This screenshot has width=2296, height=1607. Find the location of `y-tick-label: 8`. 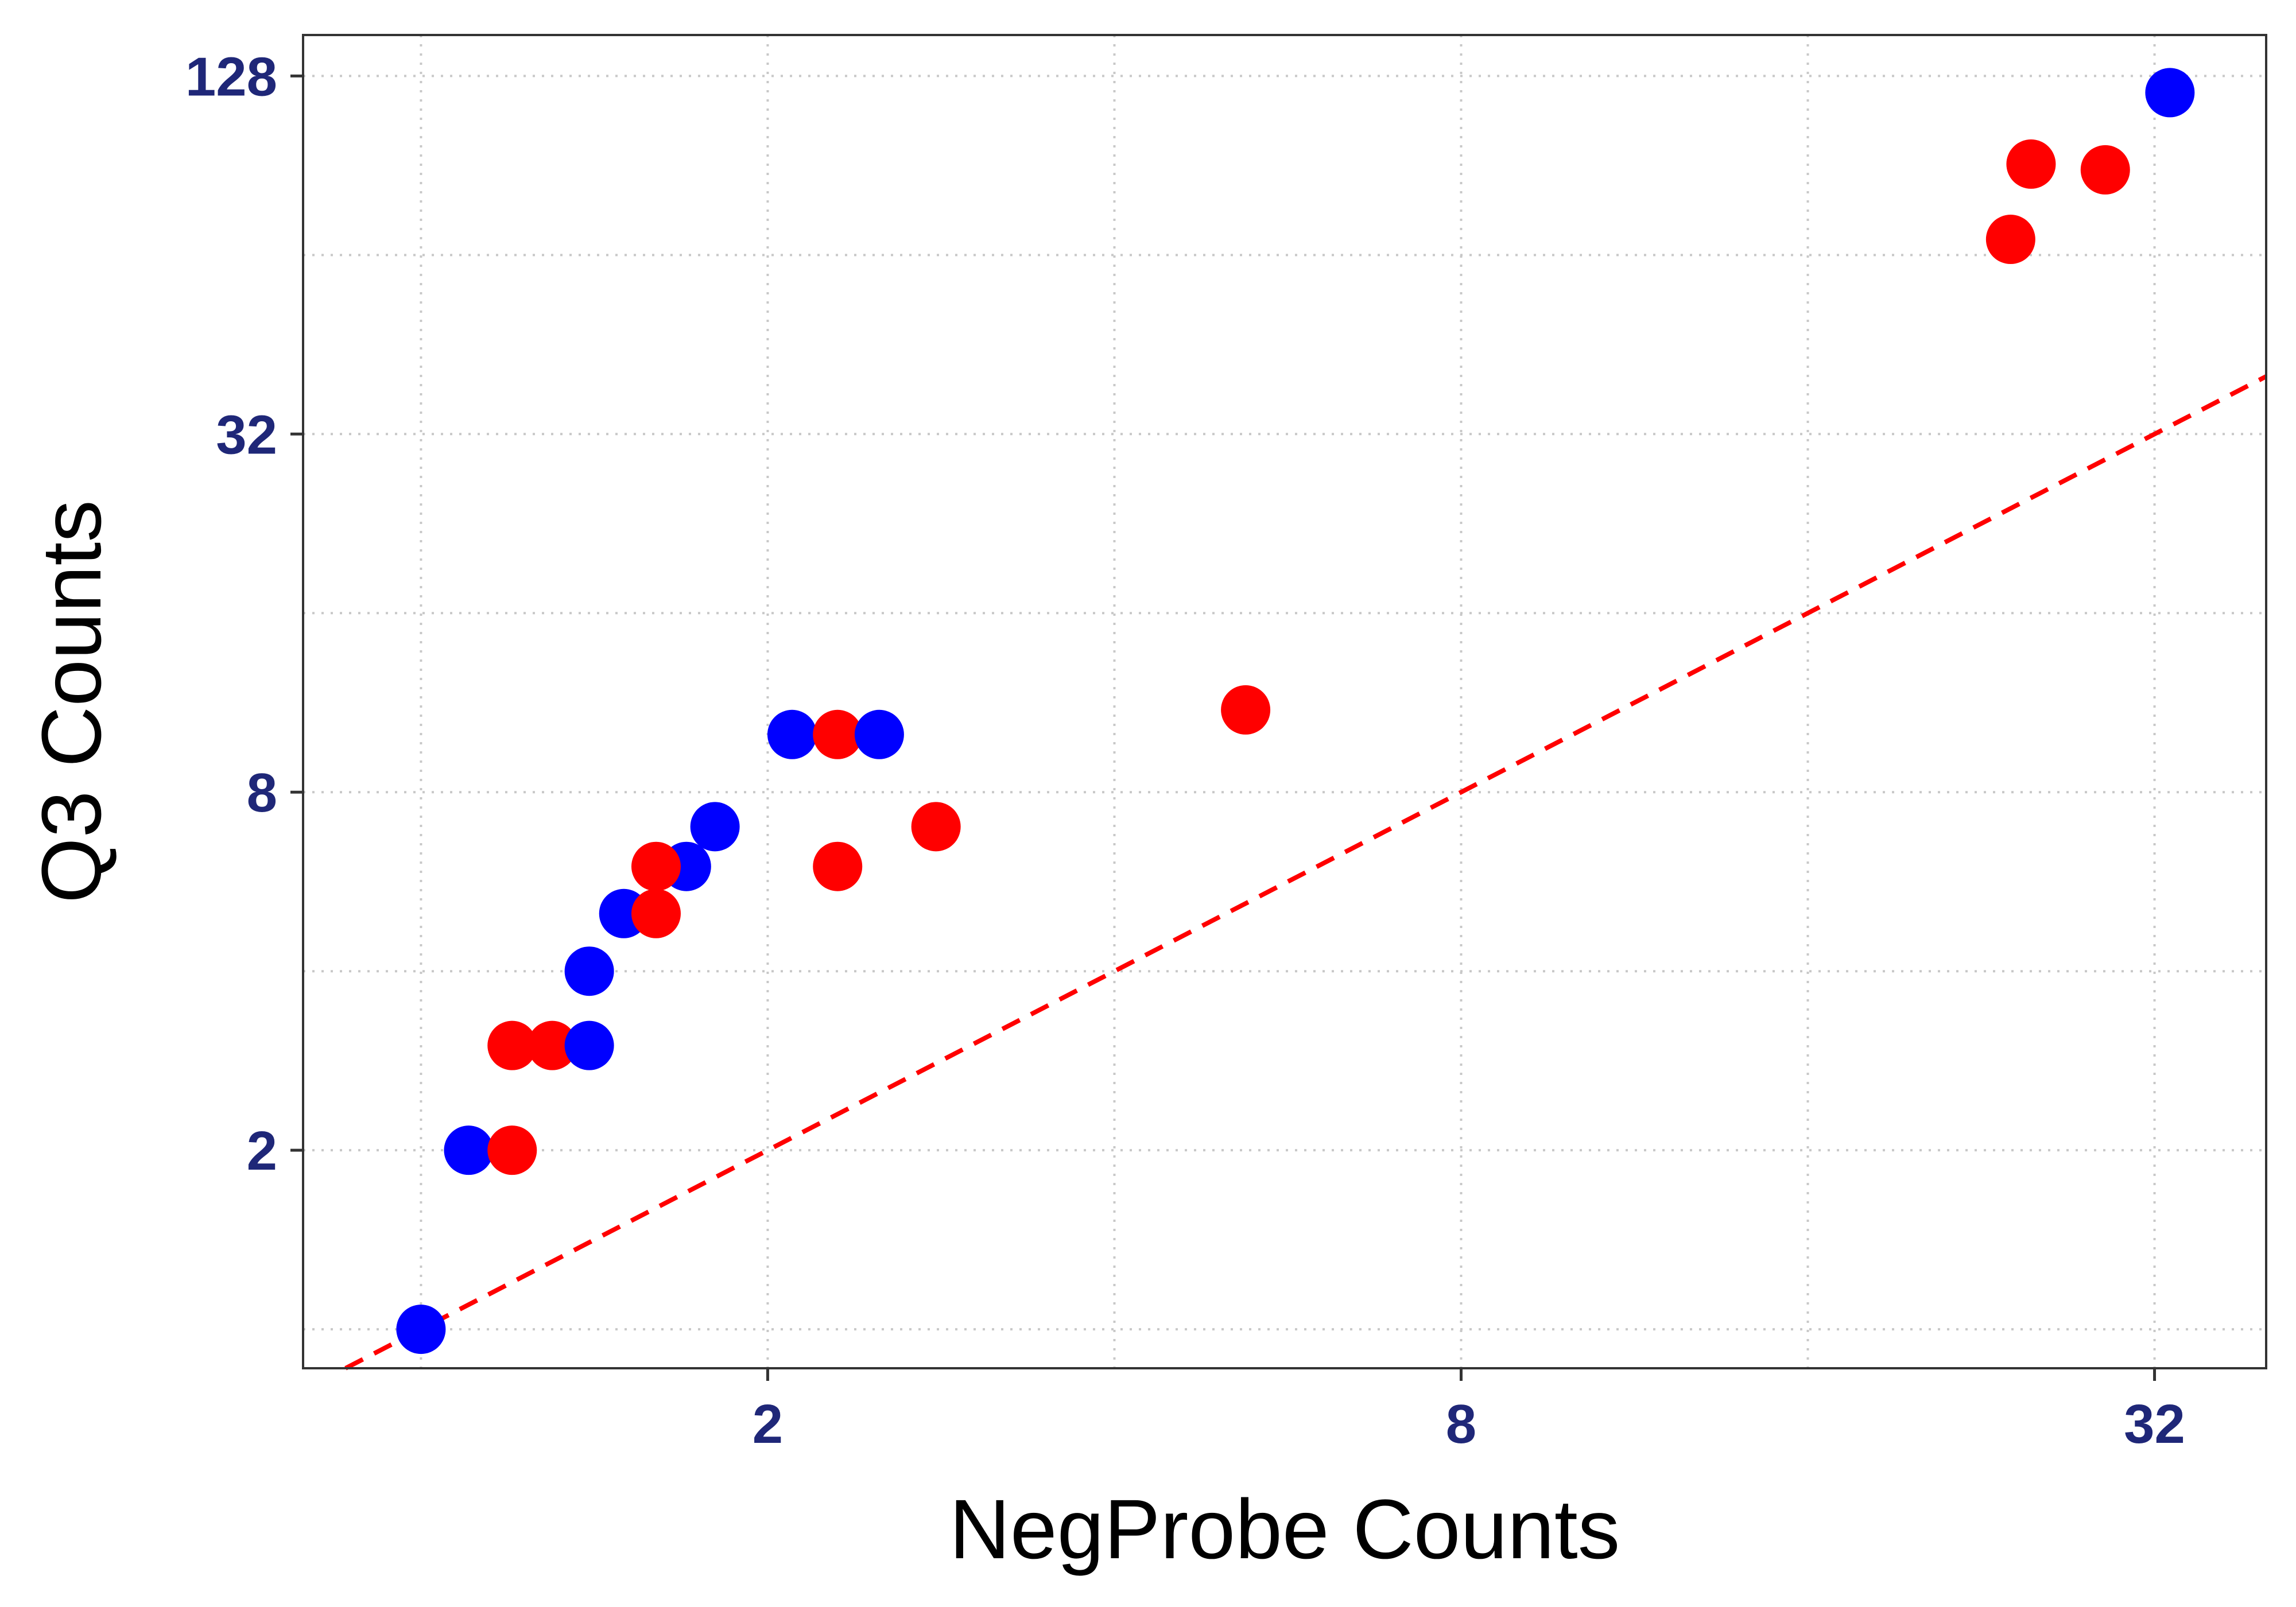

y-tick-label: 8 is located at coordinates (262, 793).